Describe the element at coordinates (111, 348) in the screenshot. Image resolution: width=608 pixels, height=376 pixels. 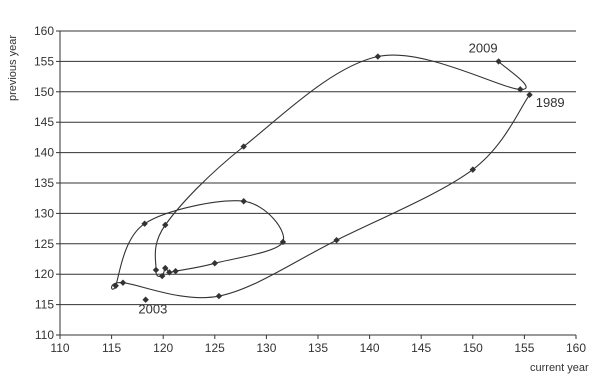
I see `x-tick-label: 115` at that location.